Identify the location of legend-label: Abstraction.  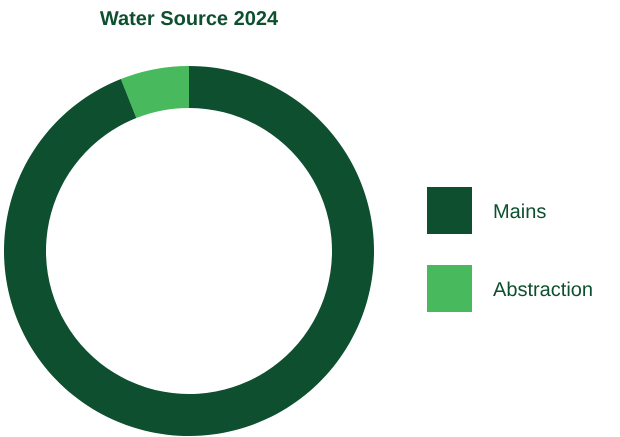
(543, 290).